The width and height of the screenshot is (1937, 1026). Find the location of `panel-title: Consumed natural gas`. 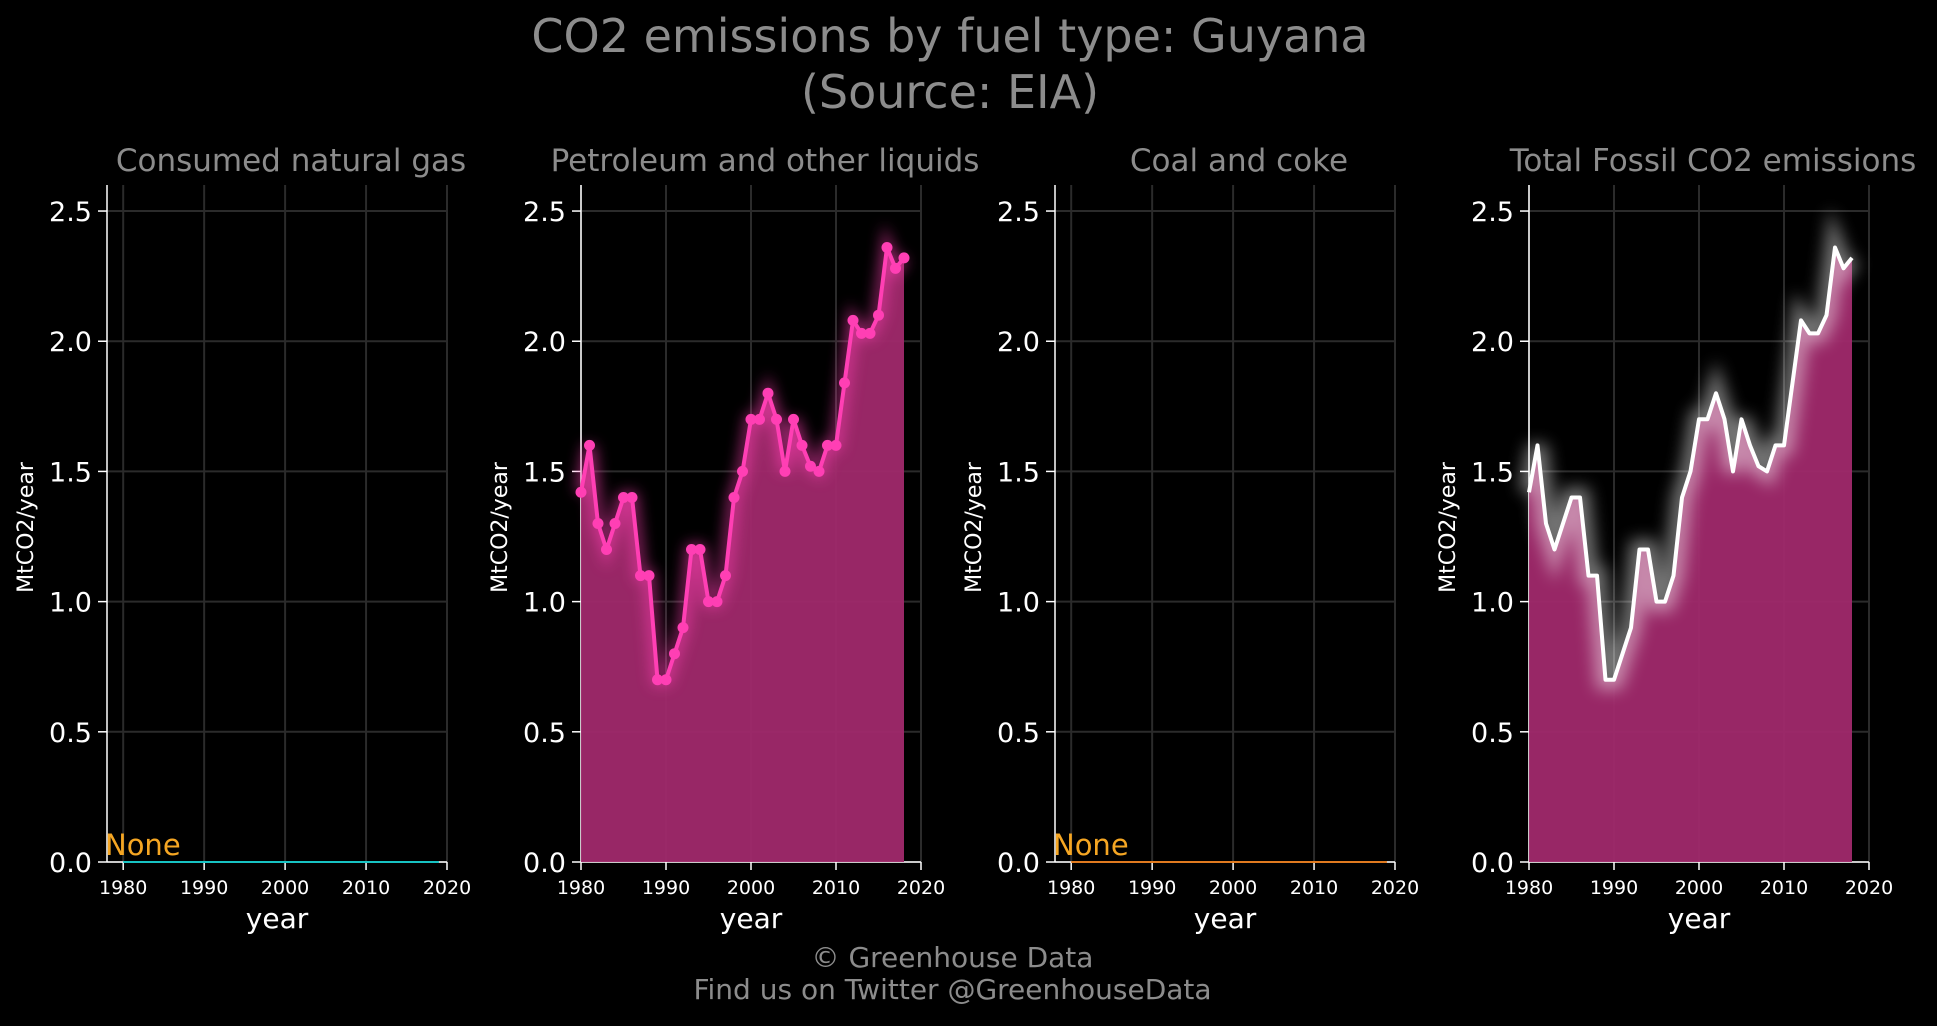

panel-title: Consumed natural gas is located at coordinates (291, 161).